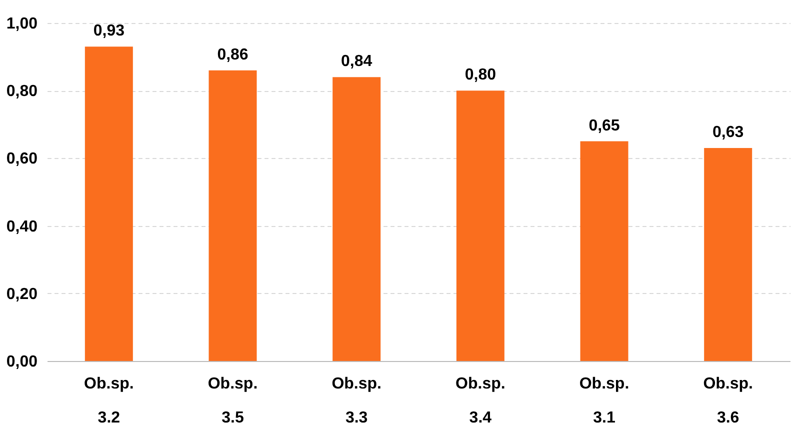  What do you see at coordinates (109, 31) in the screenshot?
I see `data-label: 0,93` at bounding box center [109, 31].